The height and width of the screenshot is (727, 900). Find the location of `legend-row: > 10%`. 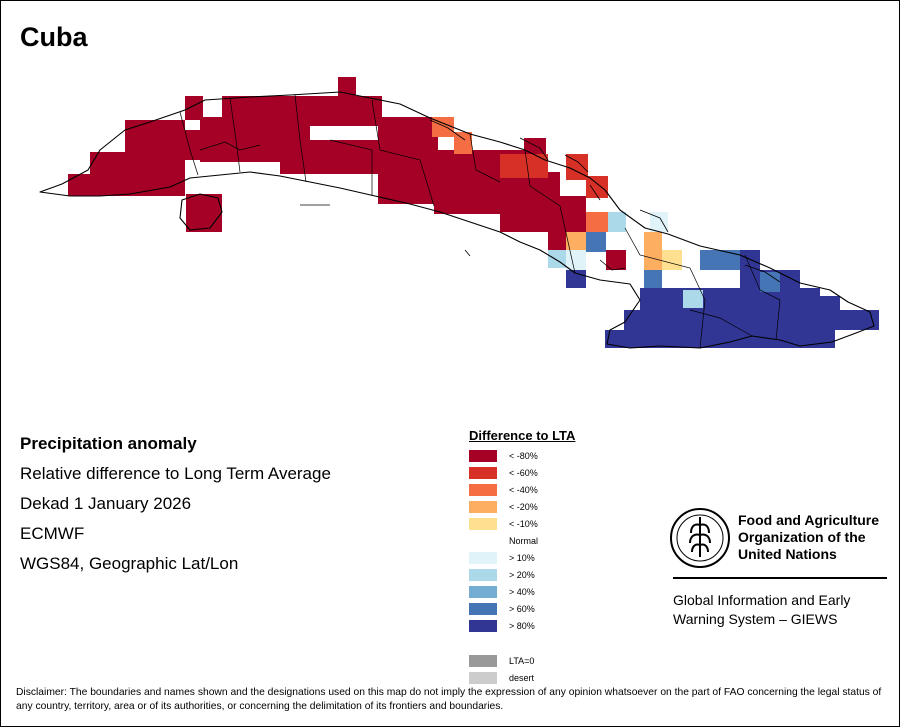

legend-row: > 10% is located at coordinates (522, 557).